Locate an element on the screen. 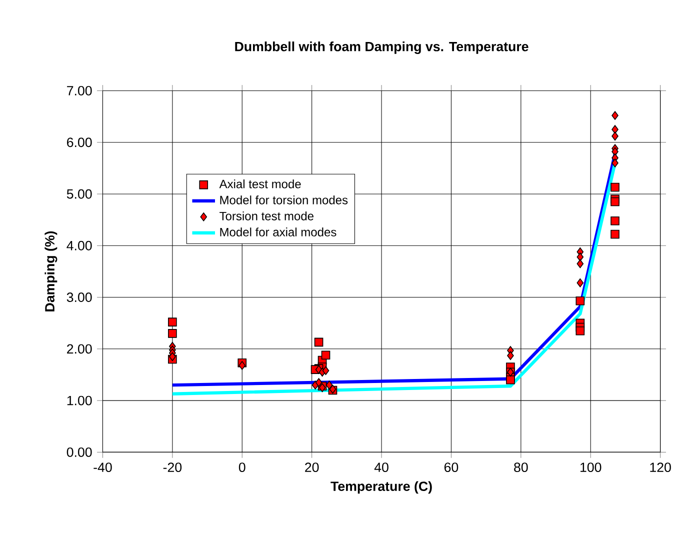  x-tick-label: -20 is located at coordinates (172, 467).